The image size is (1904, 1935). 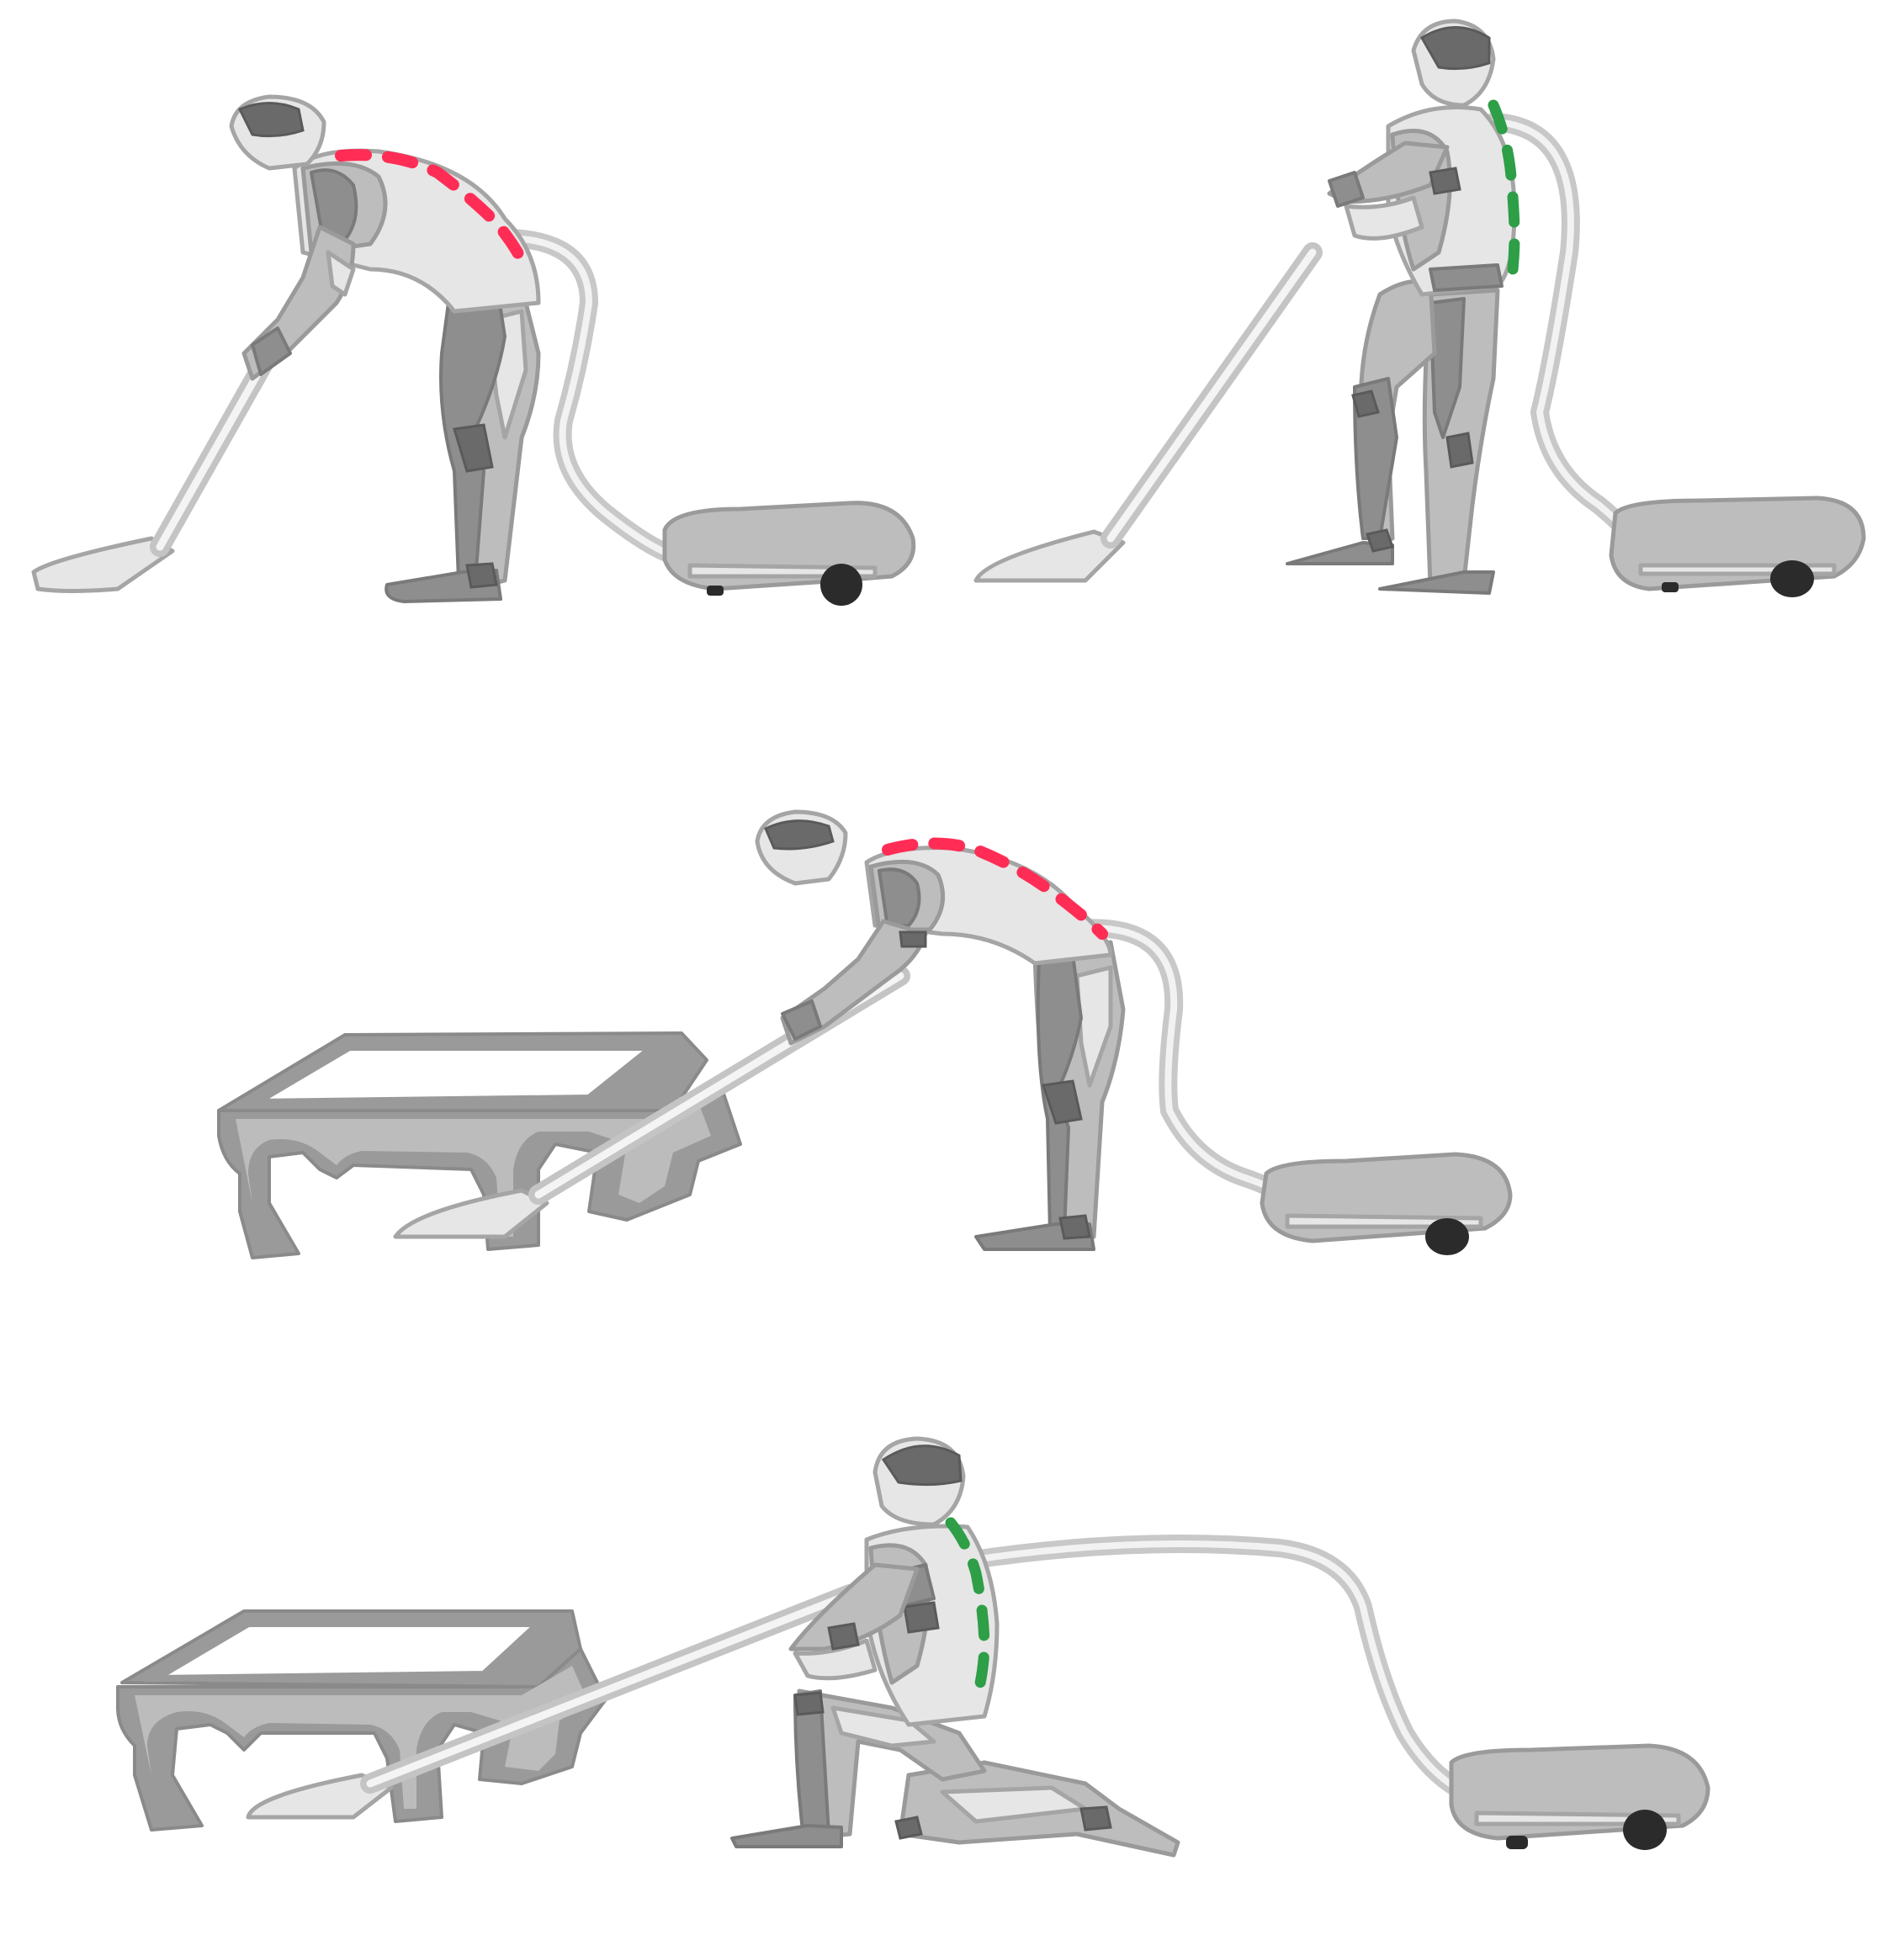 I want to click on figure-foot-back, so click(x=1095, y=1819).